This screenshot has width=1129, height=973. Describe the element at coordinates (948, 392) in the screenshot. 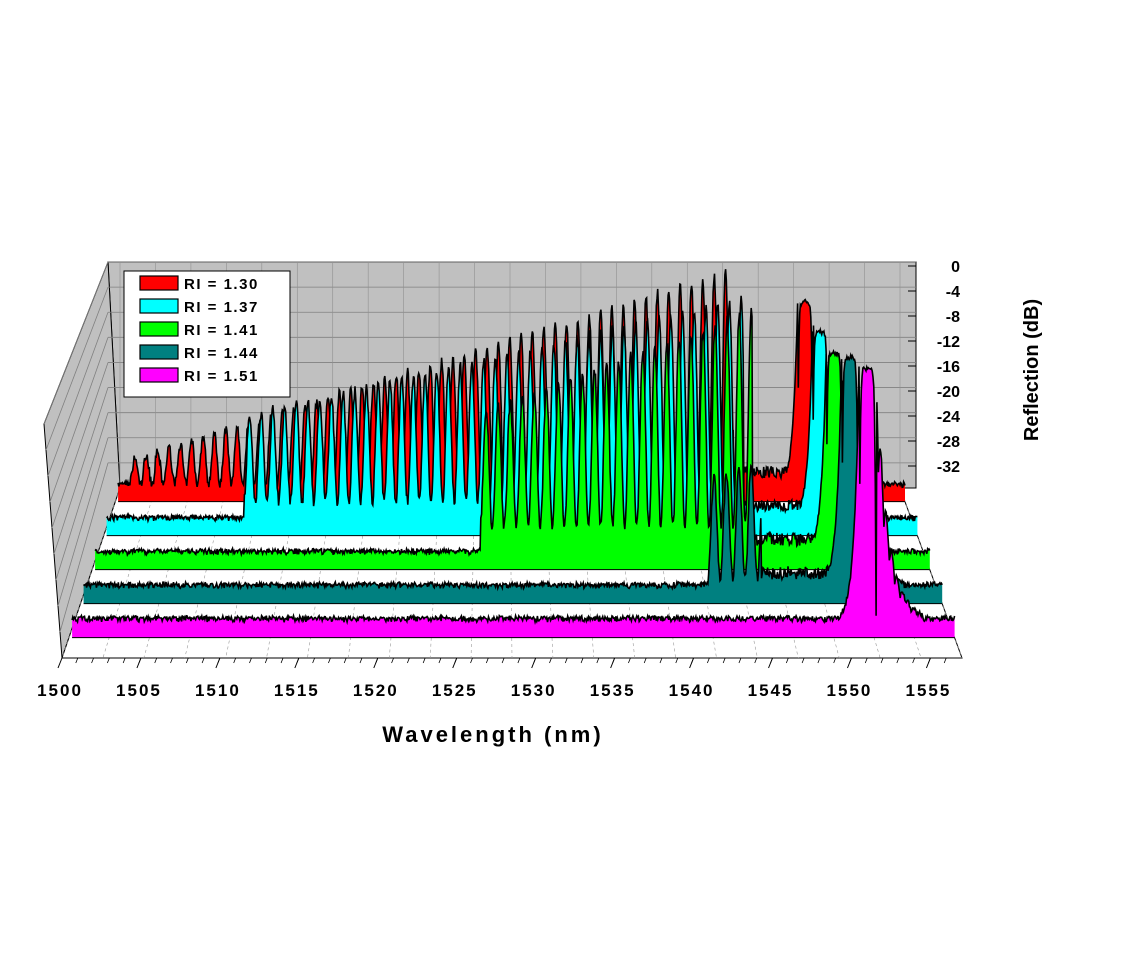

I see `z-tick-label: -20` at that location.